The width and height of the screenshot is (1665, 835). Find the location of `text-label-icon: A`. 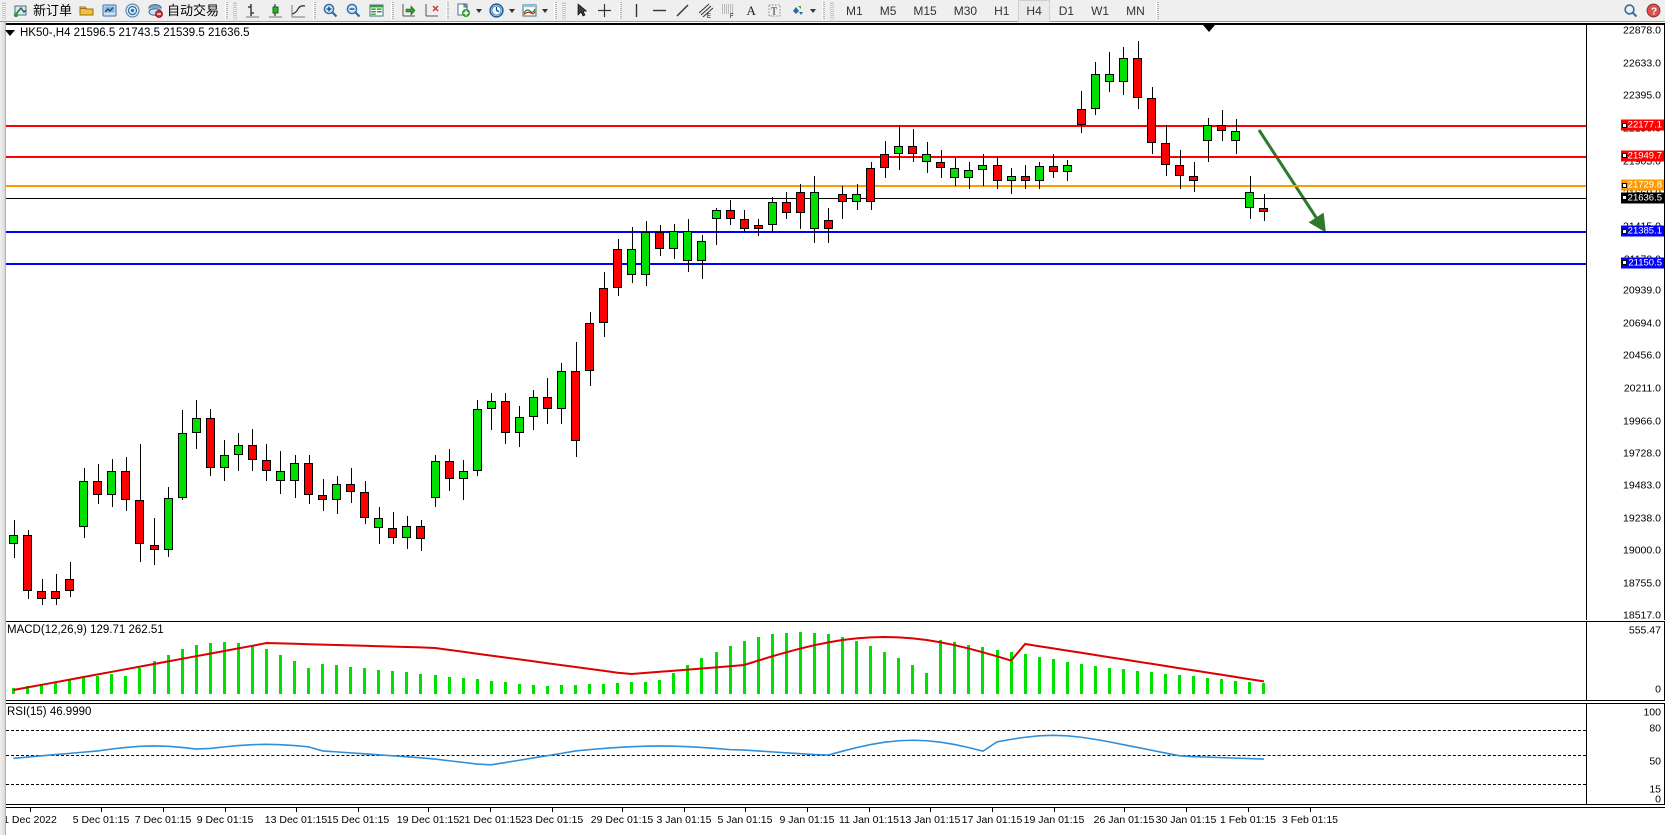

text-label-icon: A is located at coordinates (752, 10).